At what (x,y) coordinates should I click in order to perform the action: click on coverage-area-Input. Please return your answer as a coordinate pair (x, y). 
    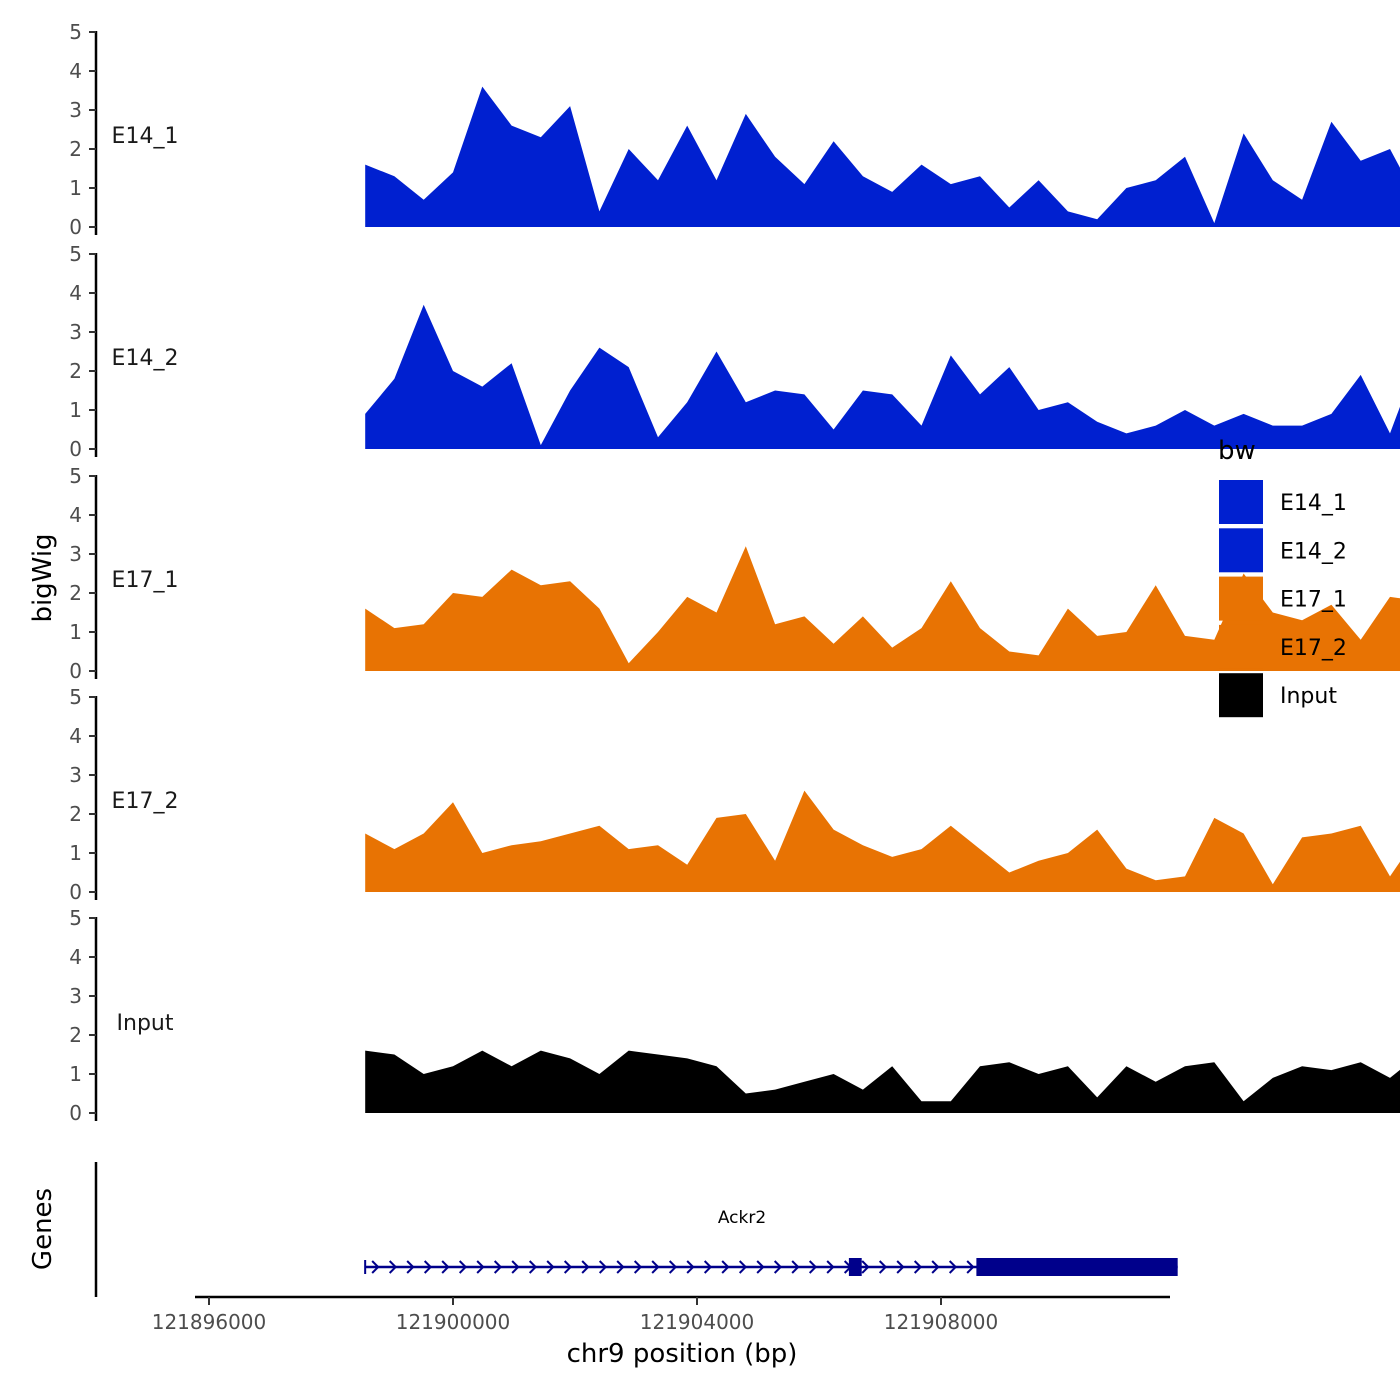
    Looking at the image, I should click on (882, 1081).